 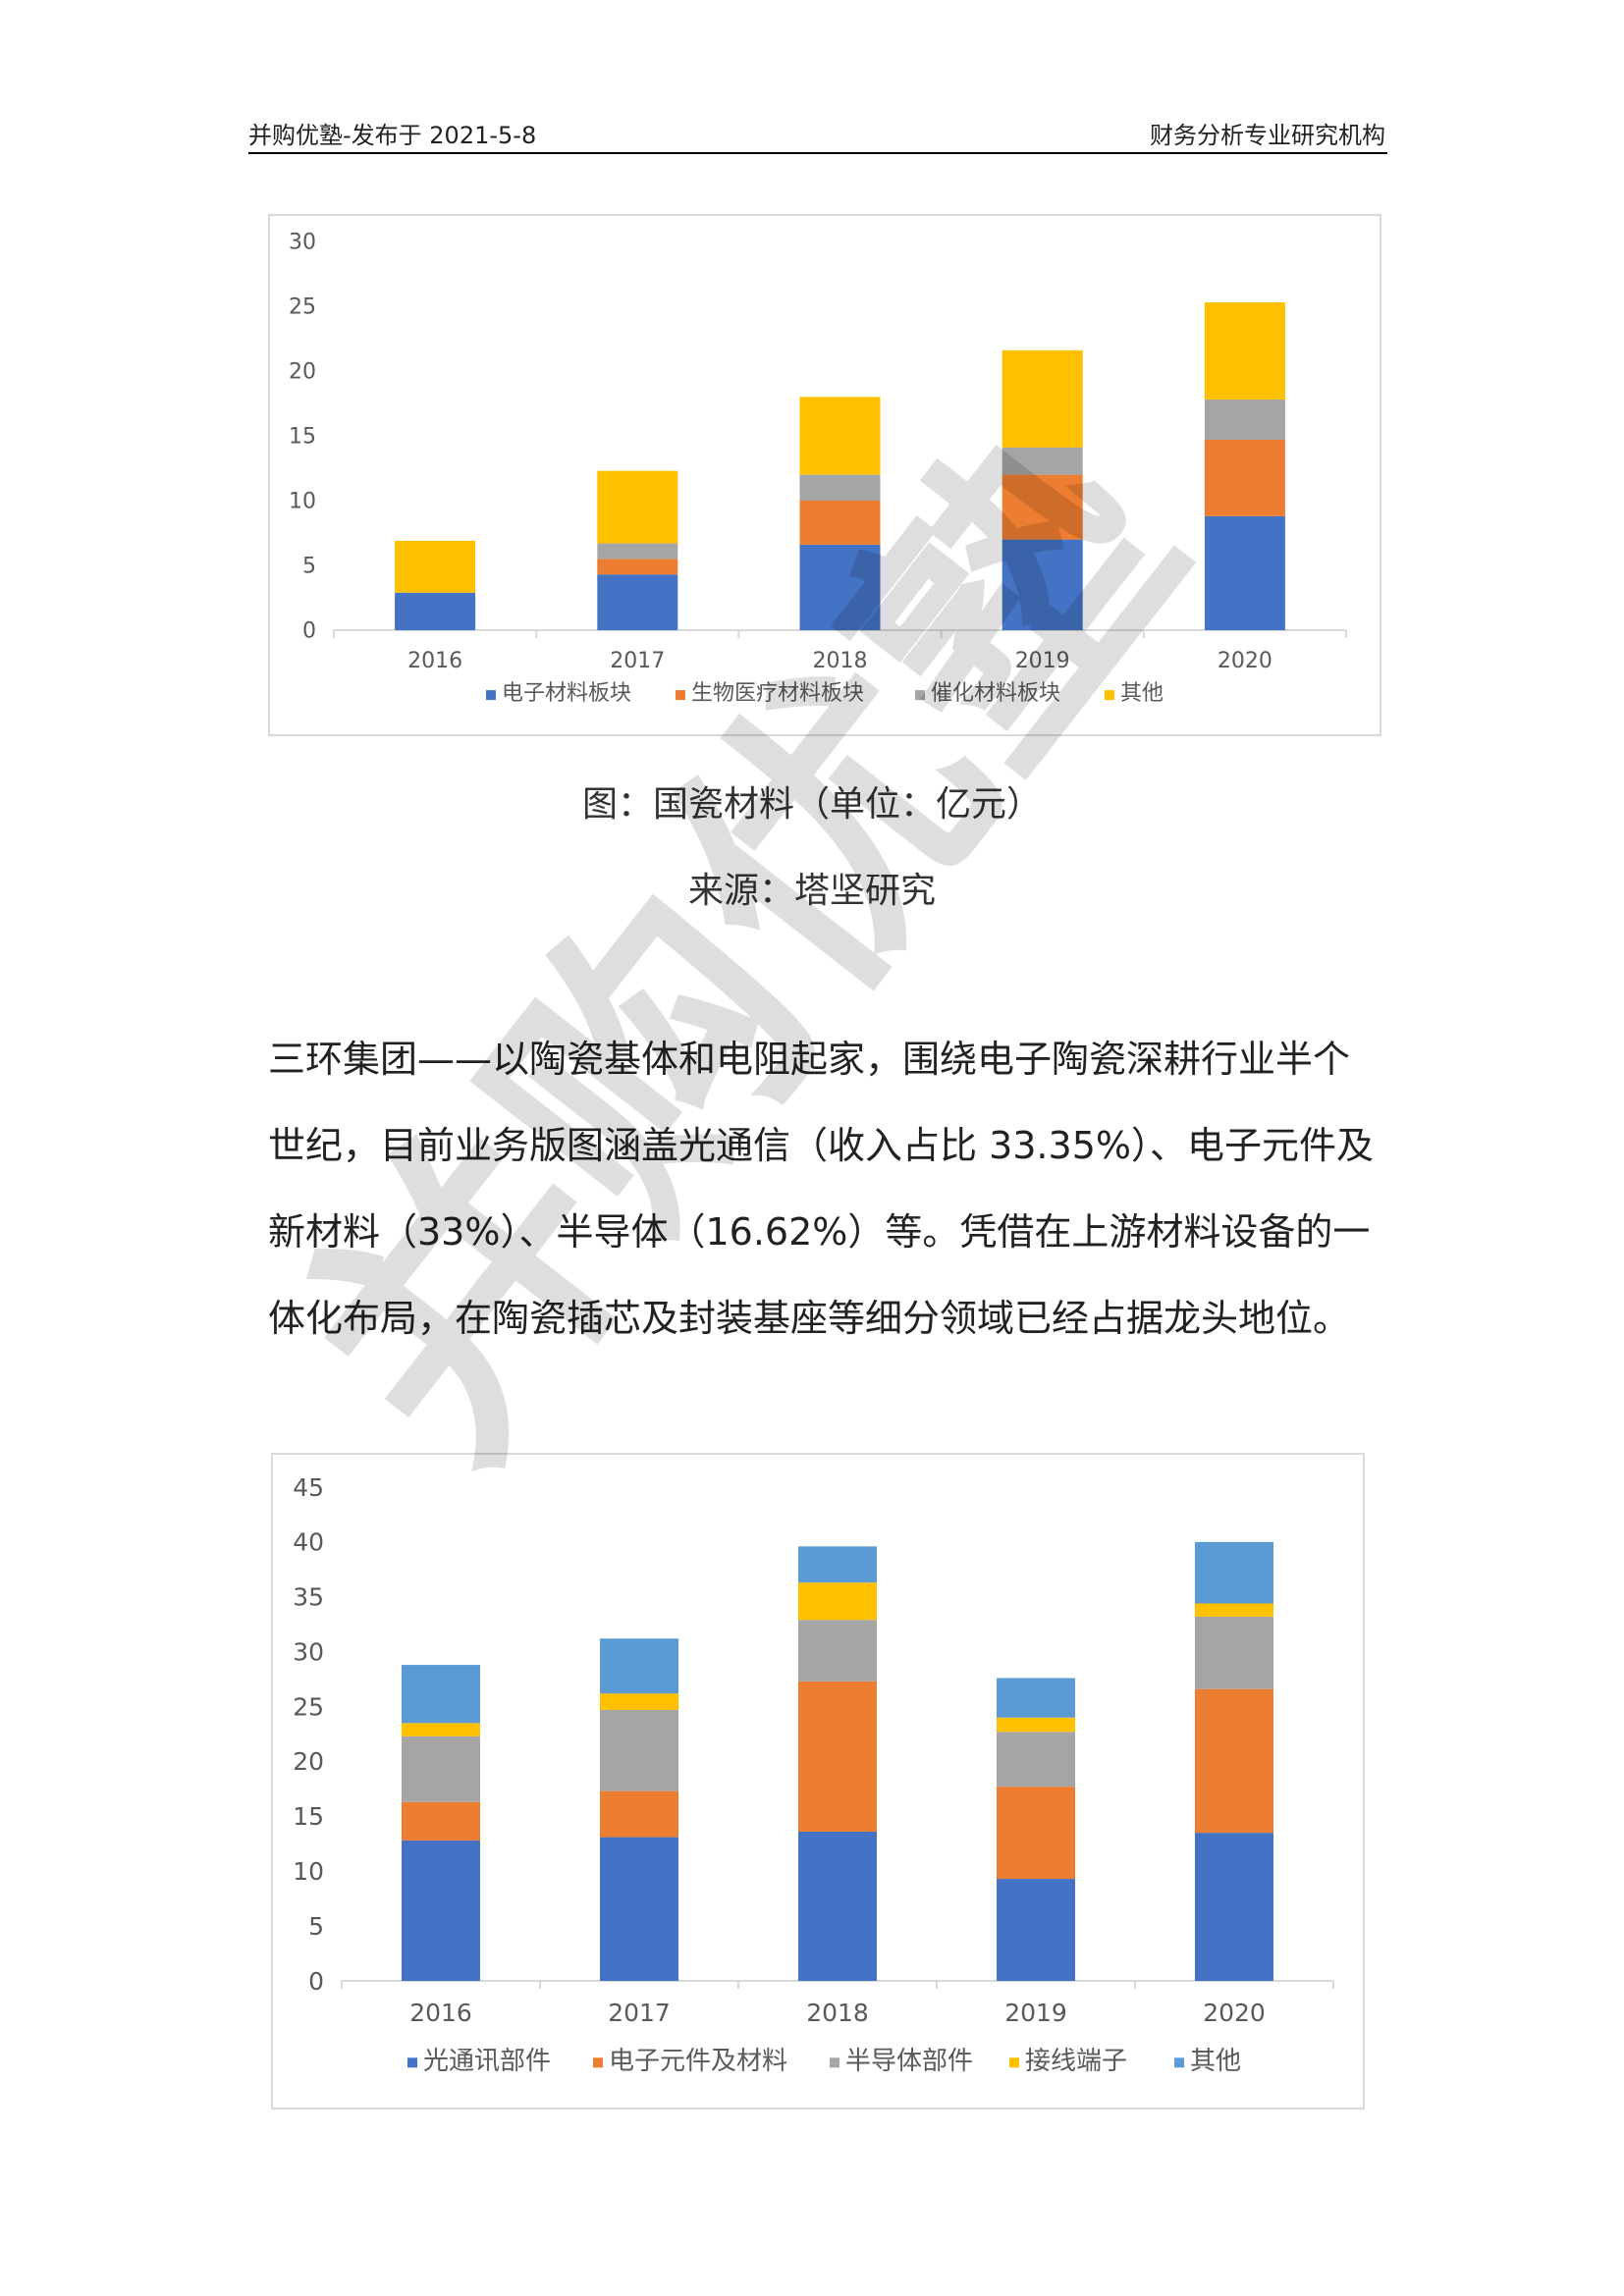 I want to click on header-divider, so click(x=817, y=153).